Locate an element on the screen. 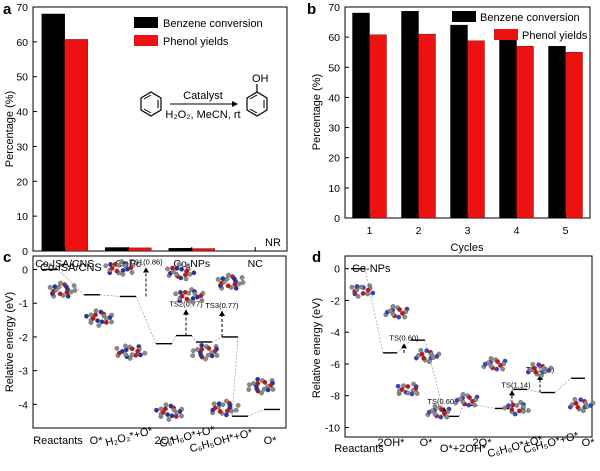  xtick-label: Co-ISA/CNS is located at coordinates (64, 264).